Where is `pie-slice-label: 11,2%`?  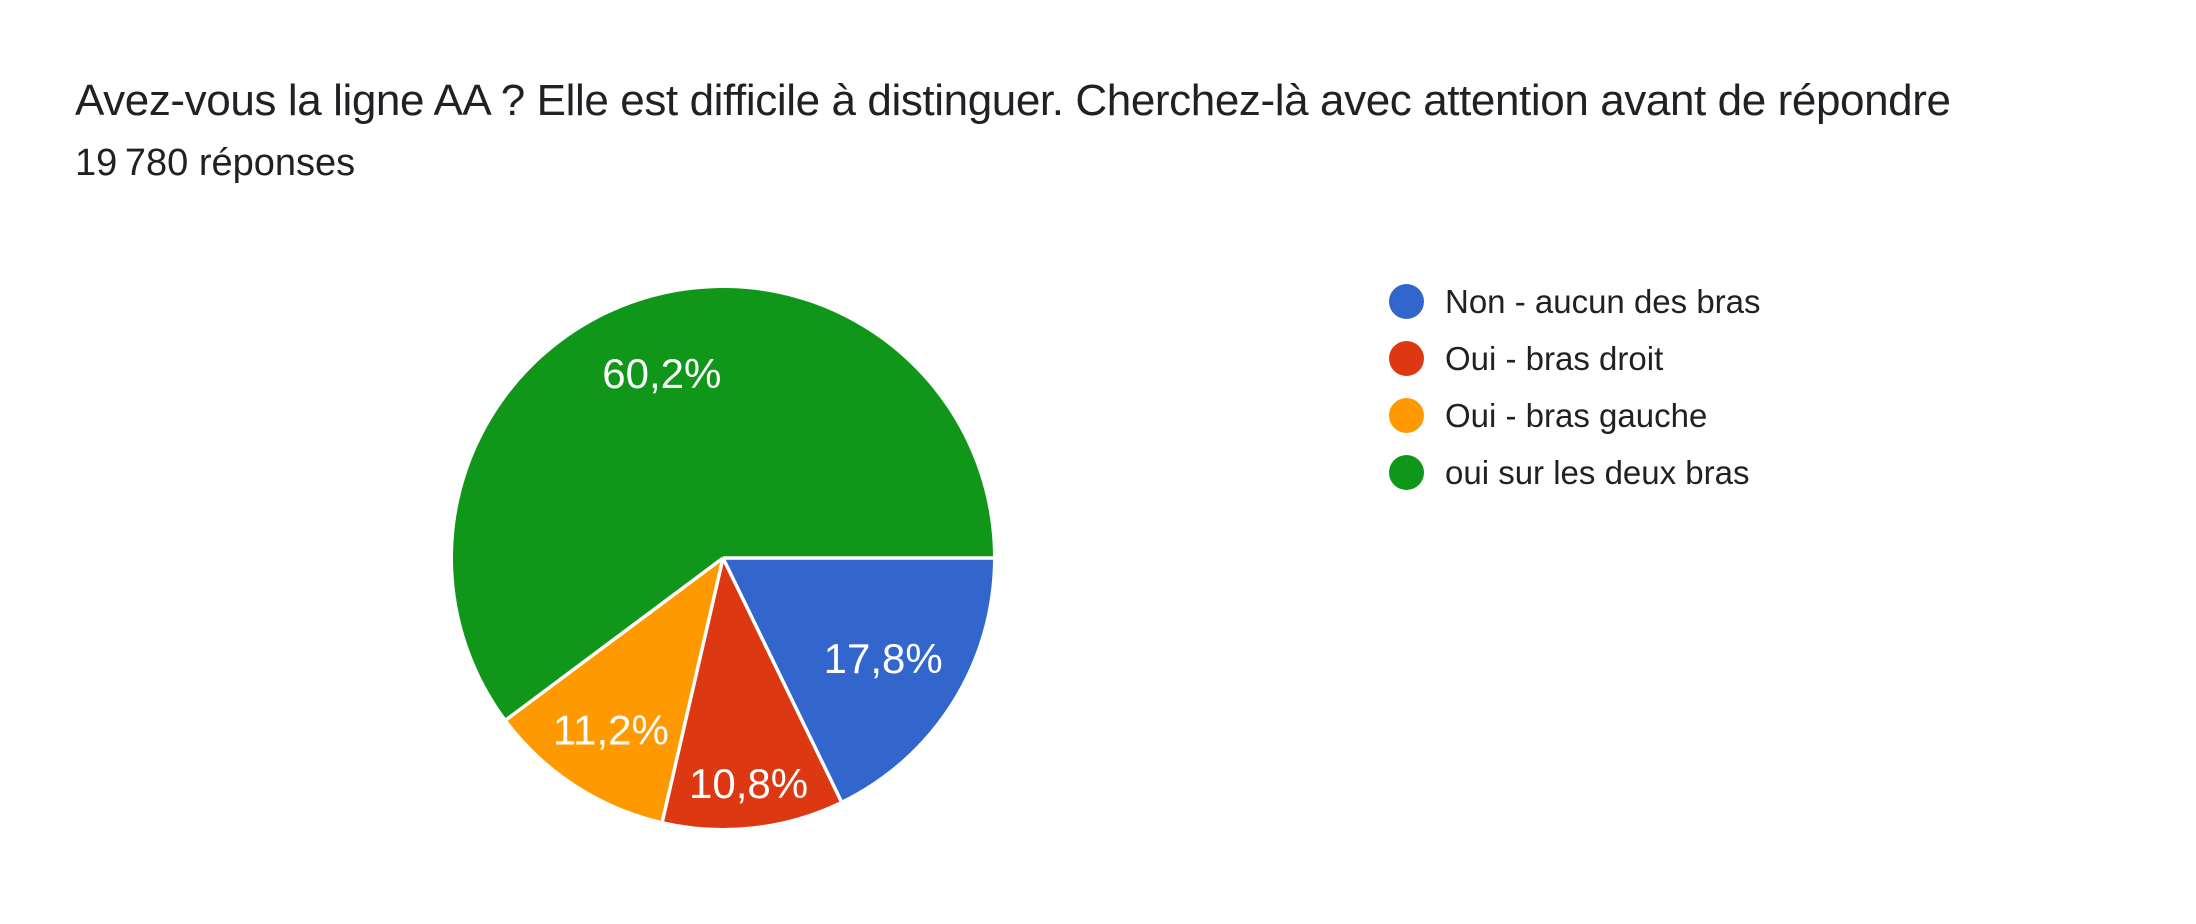
pie-slice-label: 11,2% is located at coordinates (611, 729).